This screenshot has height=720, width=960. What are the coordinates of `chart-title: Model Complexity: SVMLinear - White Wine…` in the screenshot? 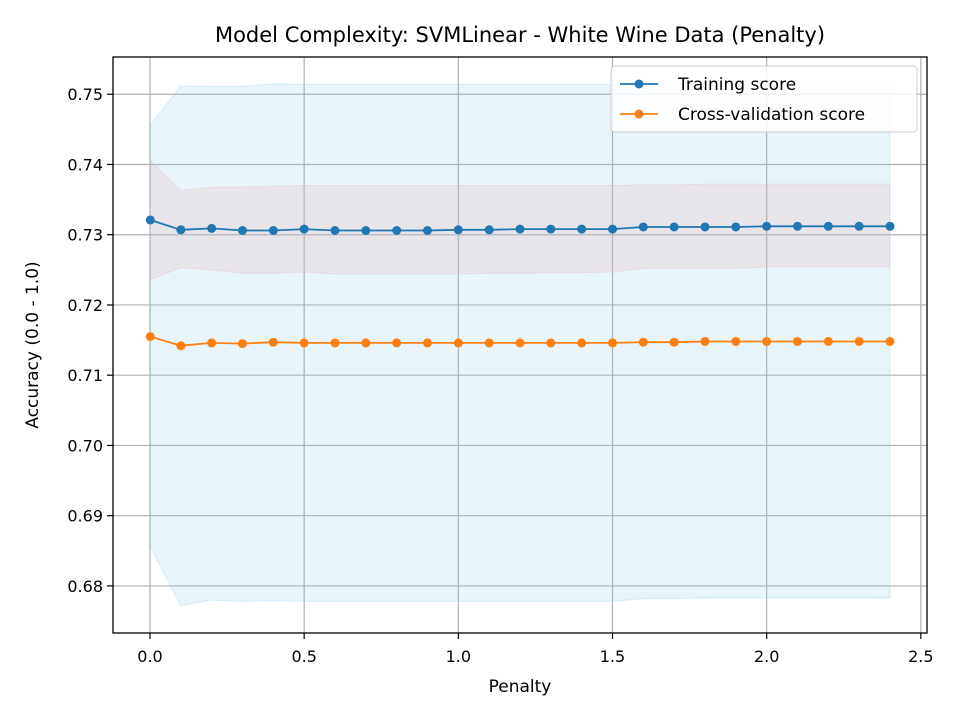 It's located at (520, 35).